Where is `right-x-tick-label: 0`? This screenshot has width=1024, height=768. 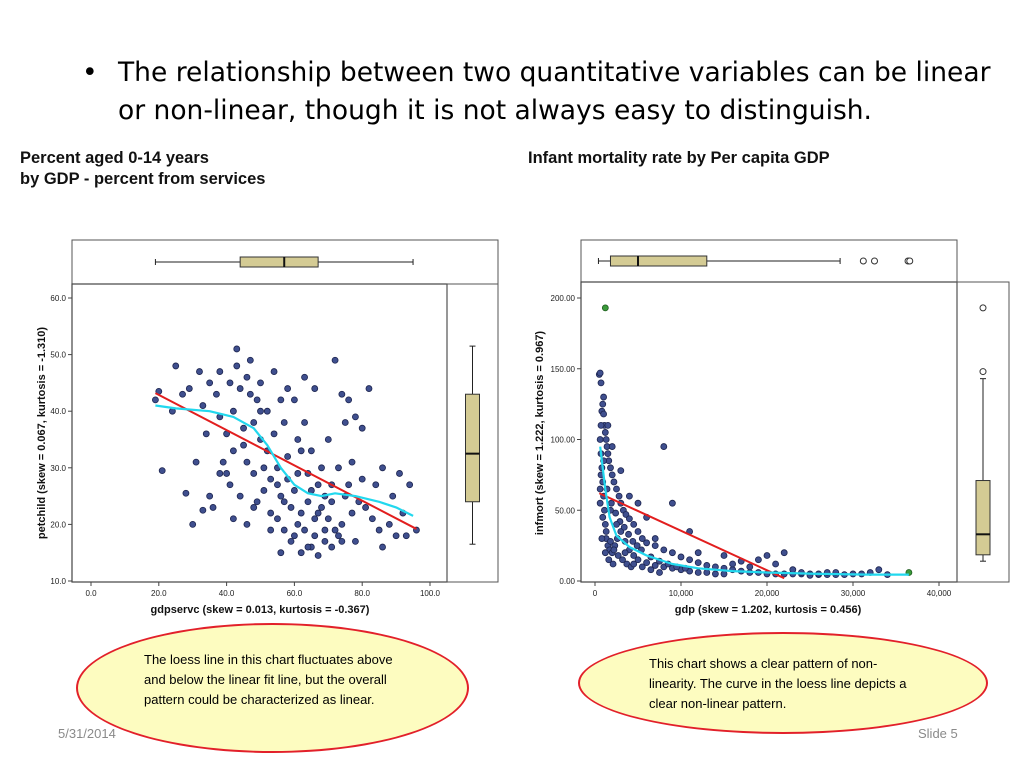 right-x-tick-label: 0 is located at coordinates (595, 593).